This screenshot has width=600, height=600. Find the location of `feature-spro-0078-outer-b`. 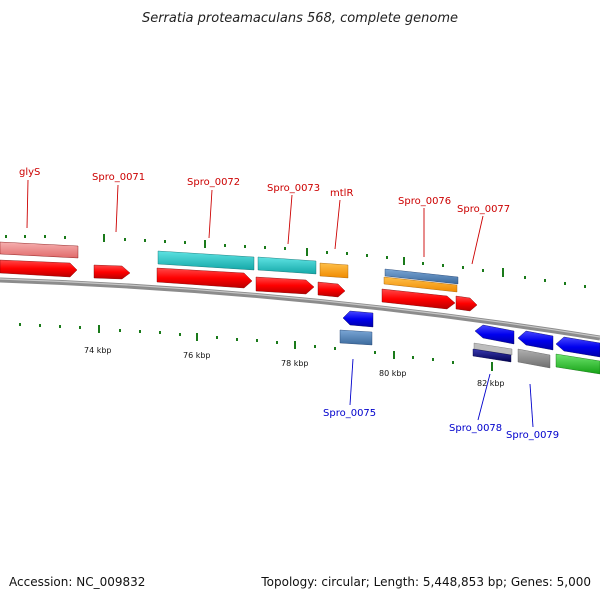

feature-spro-0078-outer-b is located at coordinates (492, 355).